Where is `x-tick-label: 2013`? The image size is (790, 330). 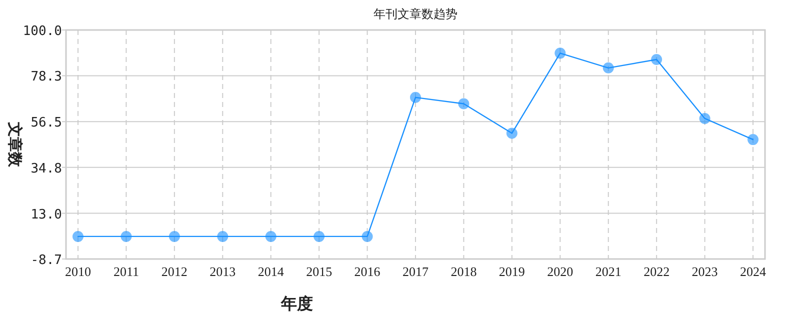
x-tick-label: 2013 is located at coordinates (223, 271).